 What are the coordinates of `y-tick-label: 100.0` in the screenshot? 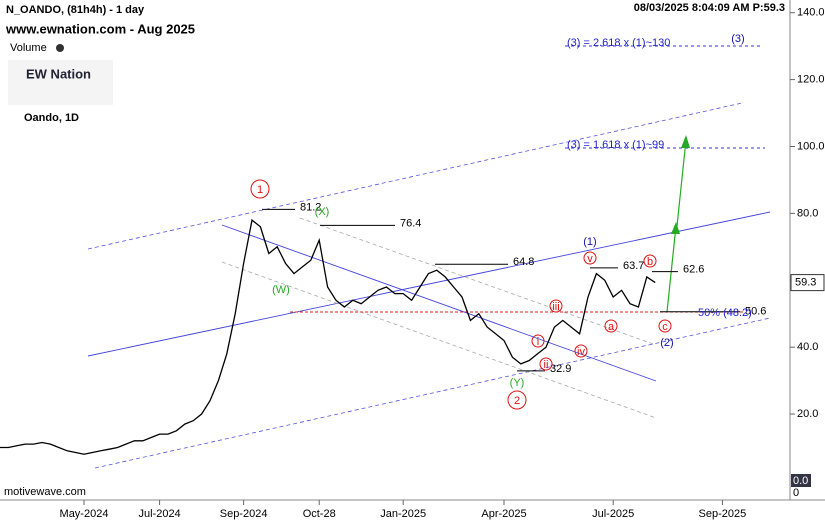 It's located at (811, 146).